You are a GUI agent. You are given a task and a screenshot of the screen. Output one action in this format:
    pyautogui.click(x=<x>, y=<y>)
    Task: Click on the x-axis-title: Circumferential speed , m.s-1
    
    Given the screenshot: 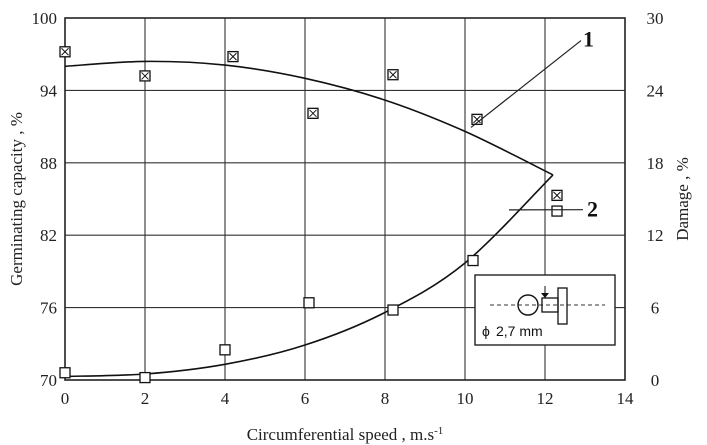 What is the action you would take?
    pyautogui.click(x=345, y=434)
    